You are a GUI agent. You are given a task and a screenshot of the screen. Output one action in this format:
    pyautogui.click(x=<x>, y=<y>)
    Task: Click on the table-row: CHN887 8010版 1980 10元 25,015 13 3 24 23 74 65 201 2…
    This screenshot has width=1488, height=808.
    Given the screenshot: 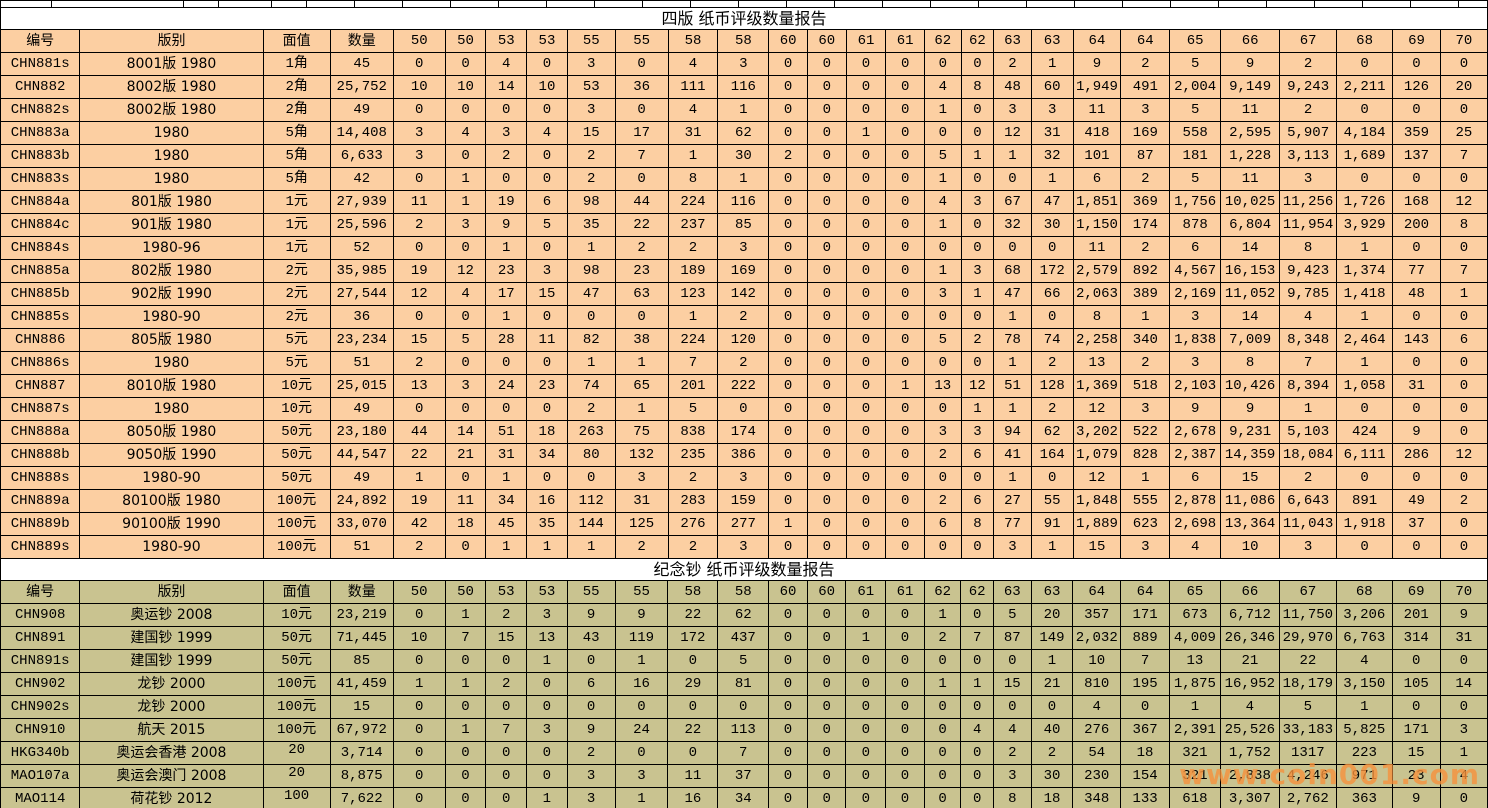 What is the action you would take?
    pyautogui.click(x=744, y=386)
    